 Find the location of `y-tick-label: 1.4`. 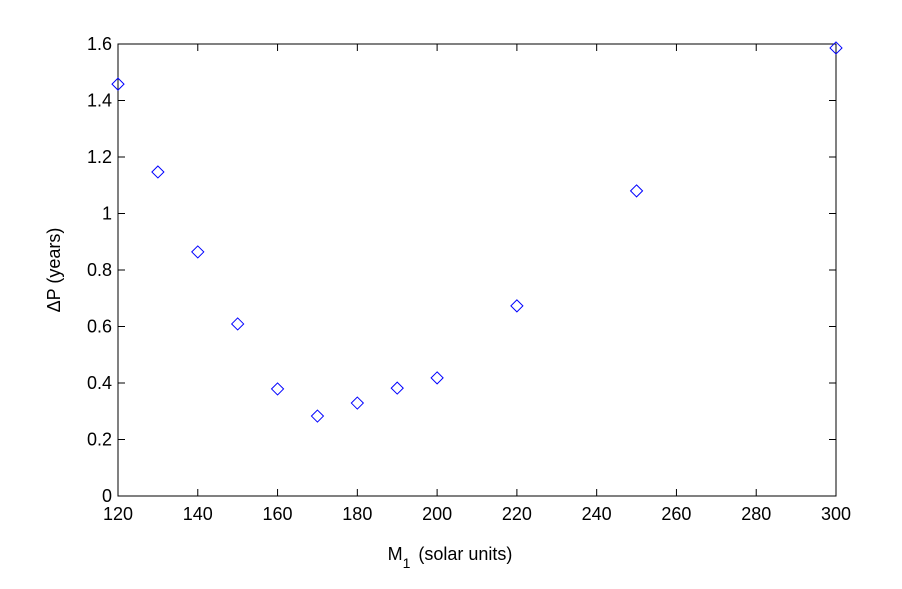

y-tick-label: 1.4 is located at coordinates (99, 101).